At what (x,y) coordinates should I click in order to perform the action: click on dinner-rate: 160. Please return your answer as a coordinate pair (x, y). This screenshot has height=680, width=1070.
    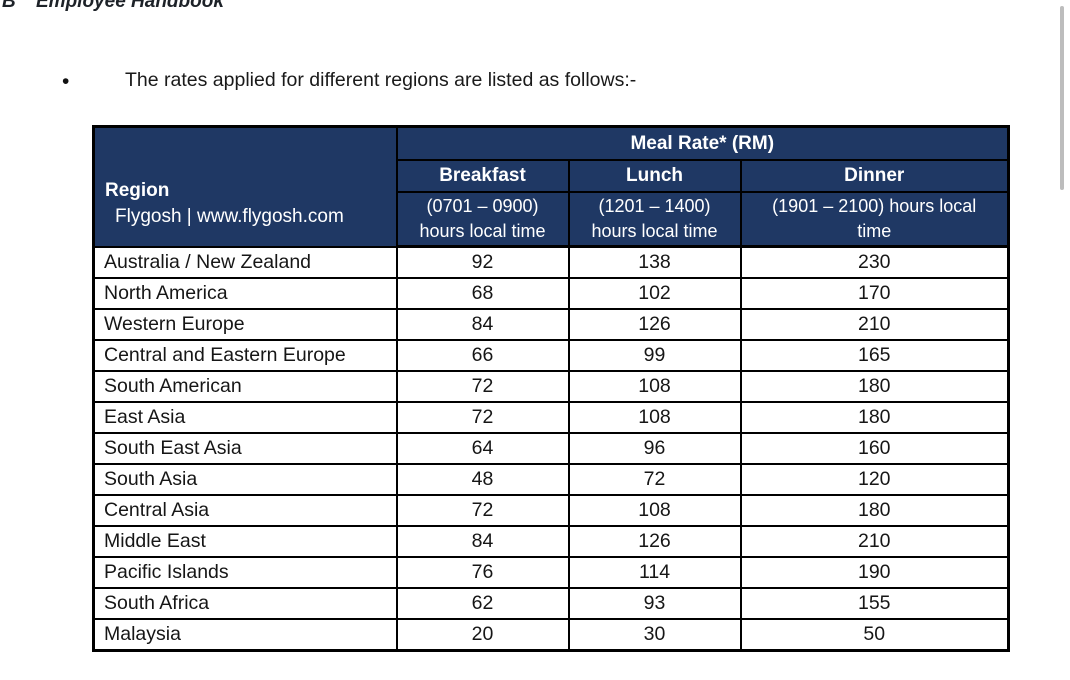
    Looking at the image, I should click on (874, 448).